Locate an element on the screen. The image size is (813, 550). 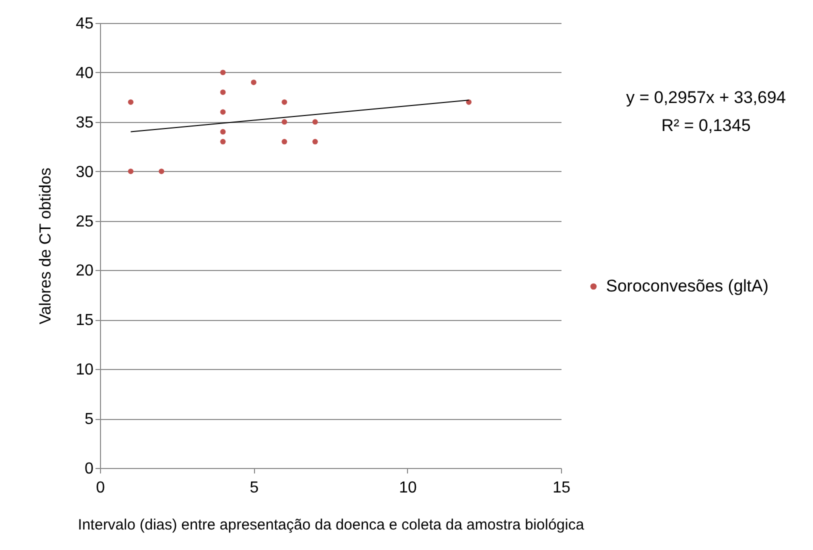
y-tick-label: 25 is located at coordinates (85, 221).